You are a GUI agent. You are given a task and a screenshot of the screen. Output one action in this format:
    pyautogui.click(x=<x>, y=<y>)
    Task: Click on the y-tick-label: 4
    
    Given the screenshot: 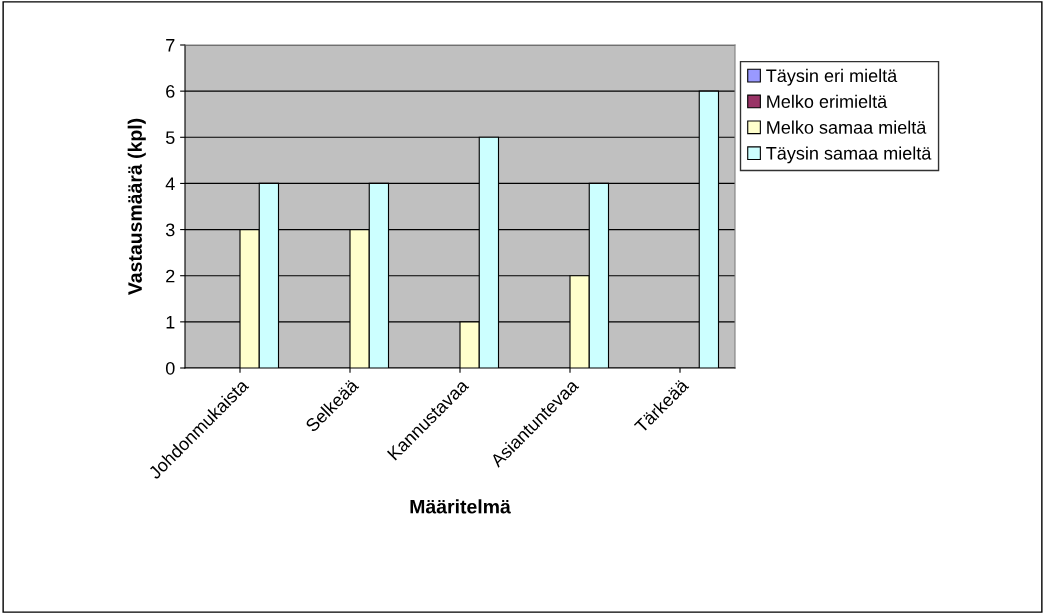 What is the action you would take?
    pyautogui.click(x=170, y=183)
    